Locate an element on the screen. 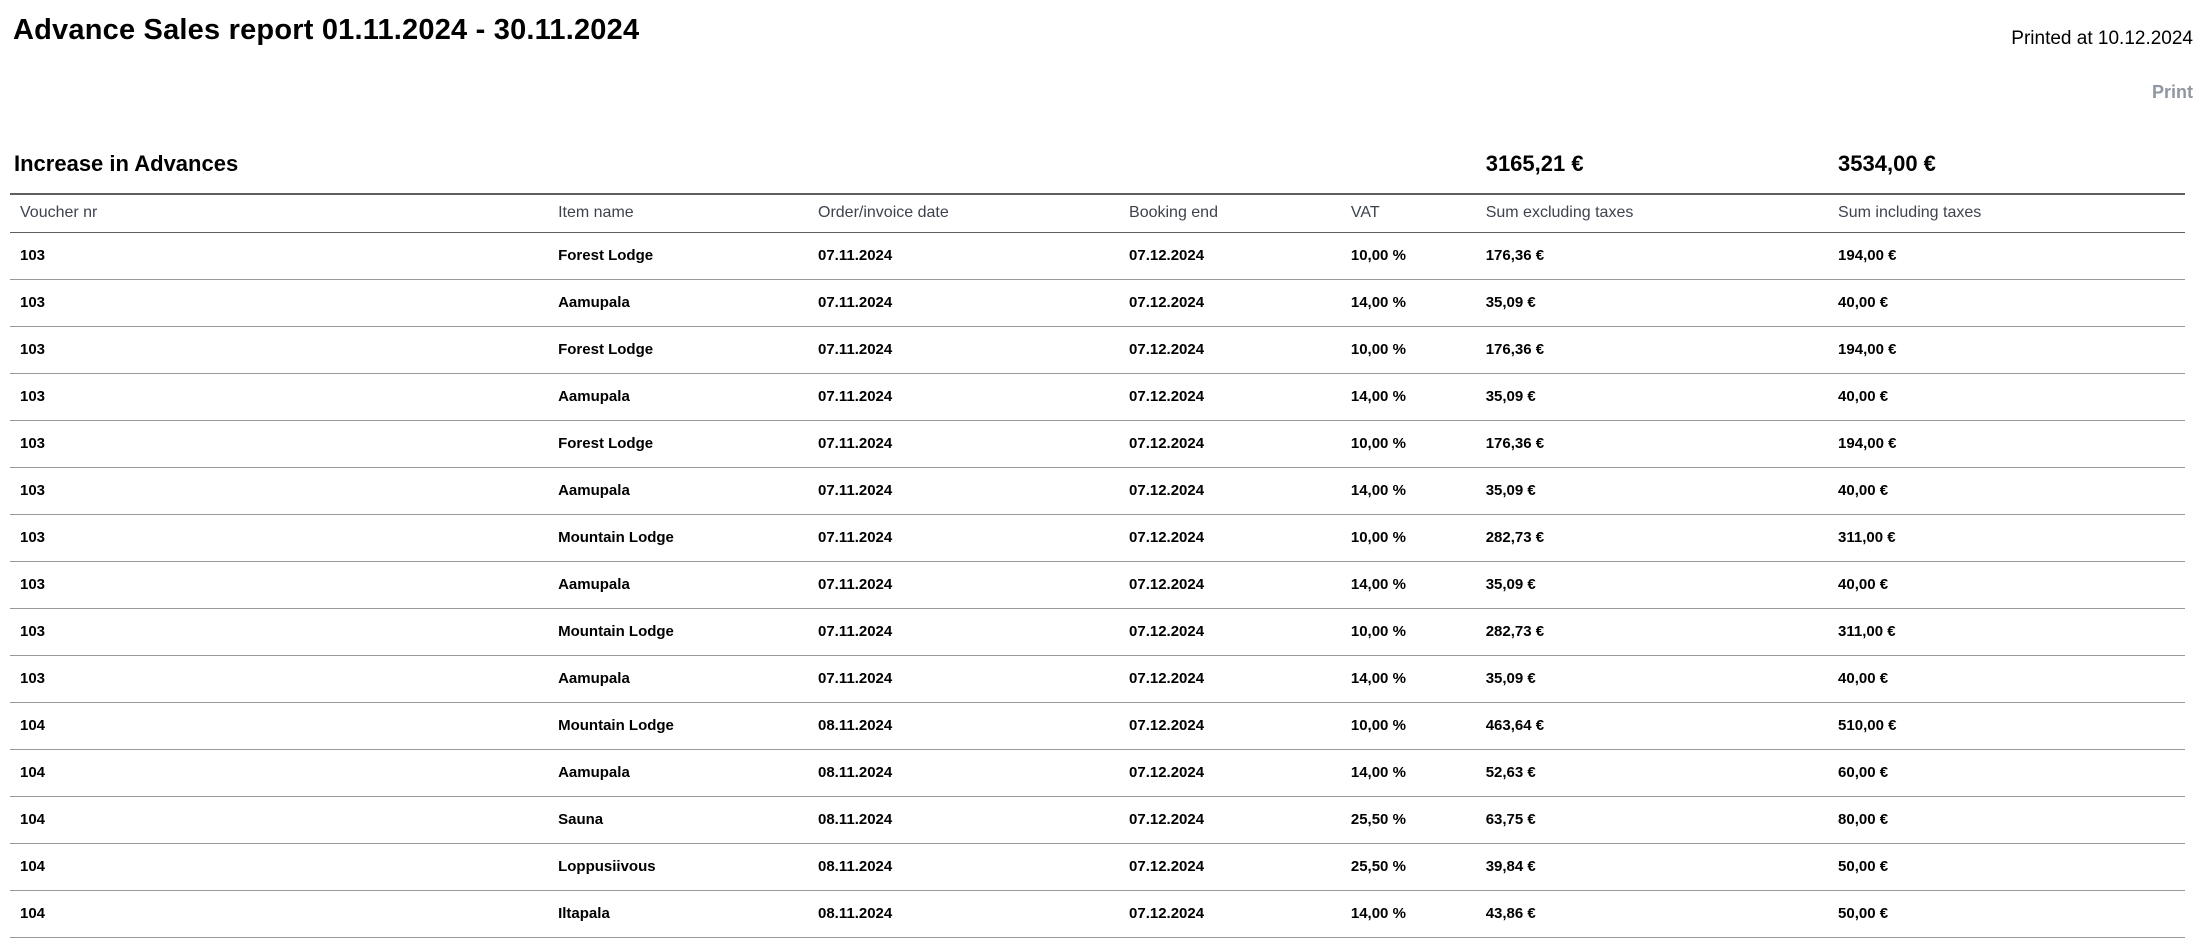  table-cell: 43,86 € is located at coordinates (1662, 914).